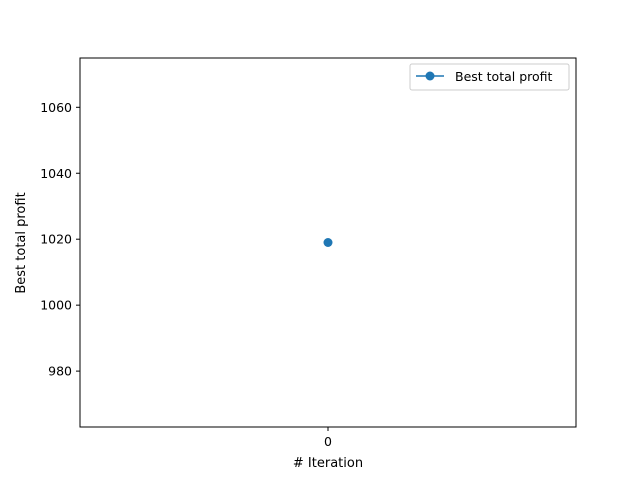  Describe the element at coordinates (21, 242) in the screenshot. I see `y-axis-label: Best total profit` at that location.